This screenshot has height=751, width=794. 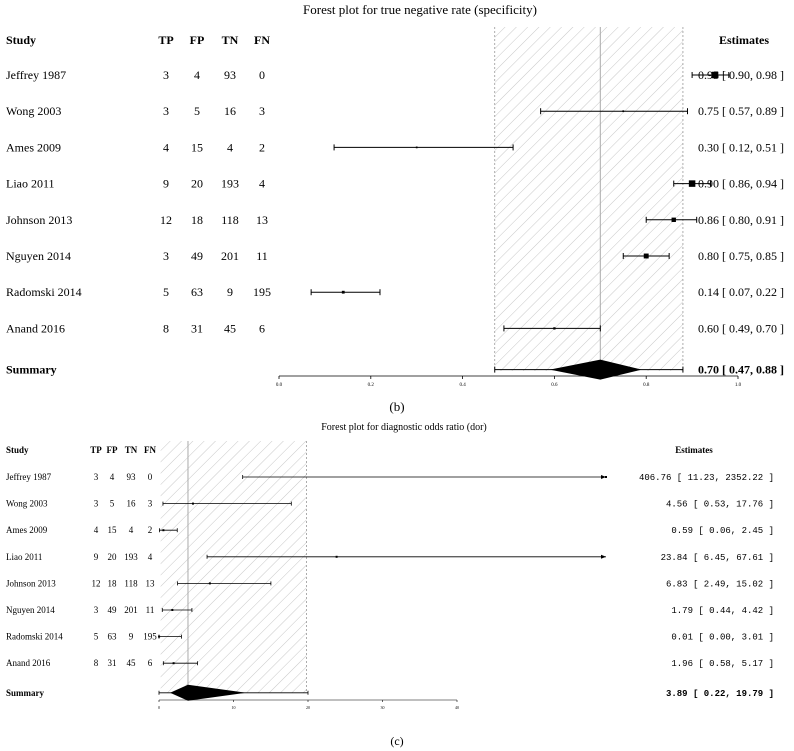 I want to click on panel-b-estimate-label: 0.75 [ 0.57, 0.89 ], so click(x=741, y=111).